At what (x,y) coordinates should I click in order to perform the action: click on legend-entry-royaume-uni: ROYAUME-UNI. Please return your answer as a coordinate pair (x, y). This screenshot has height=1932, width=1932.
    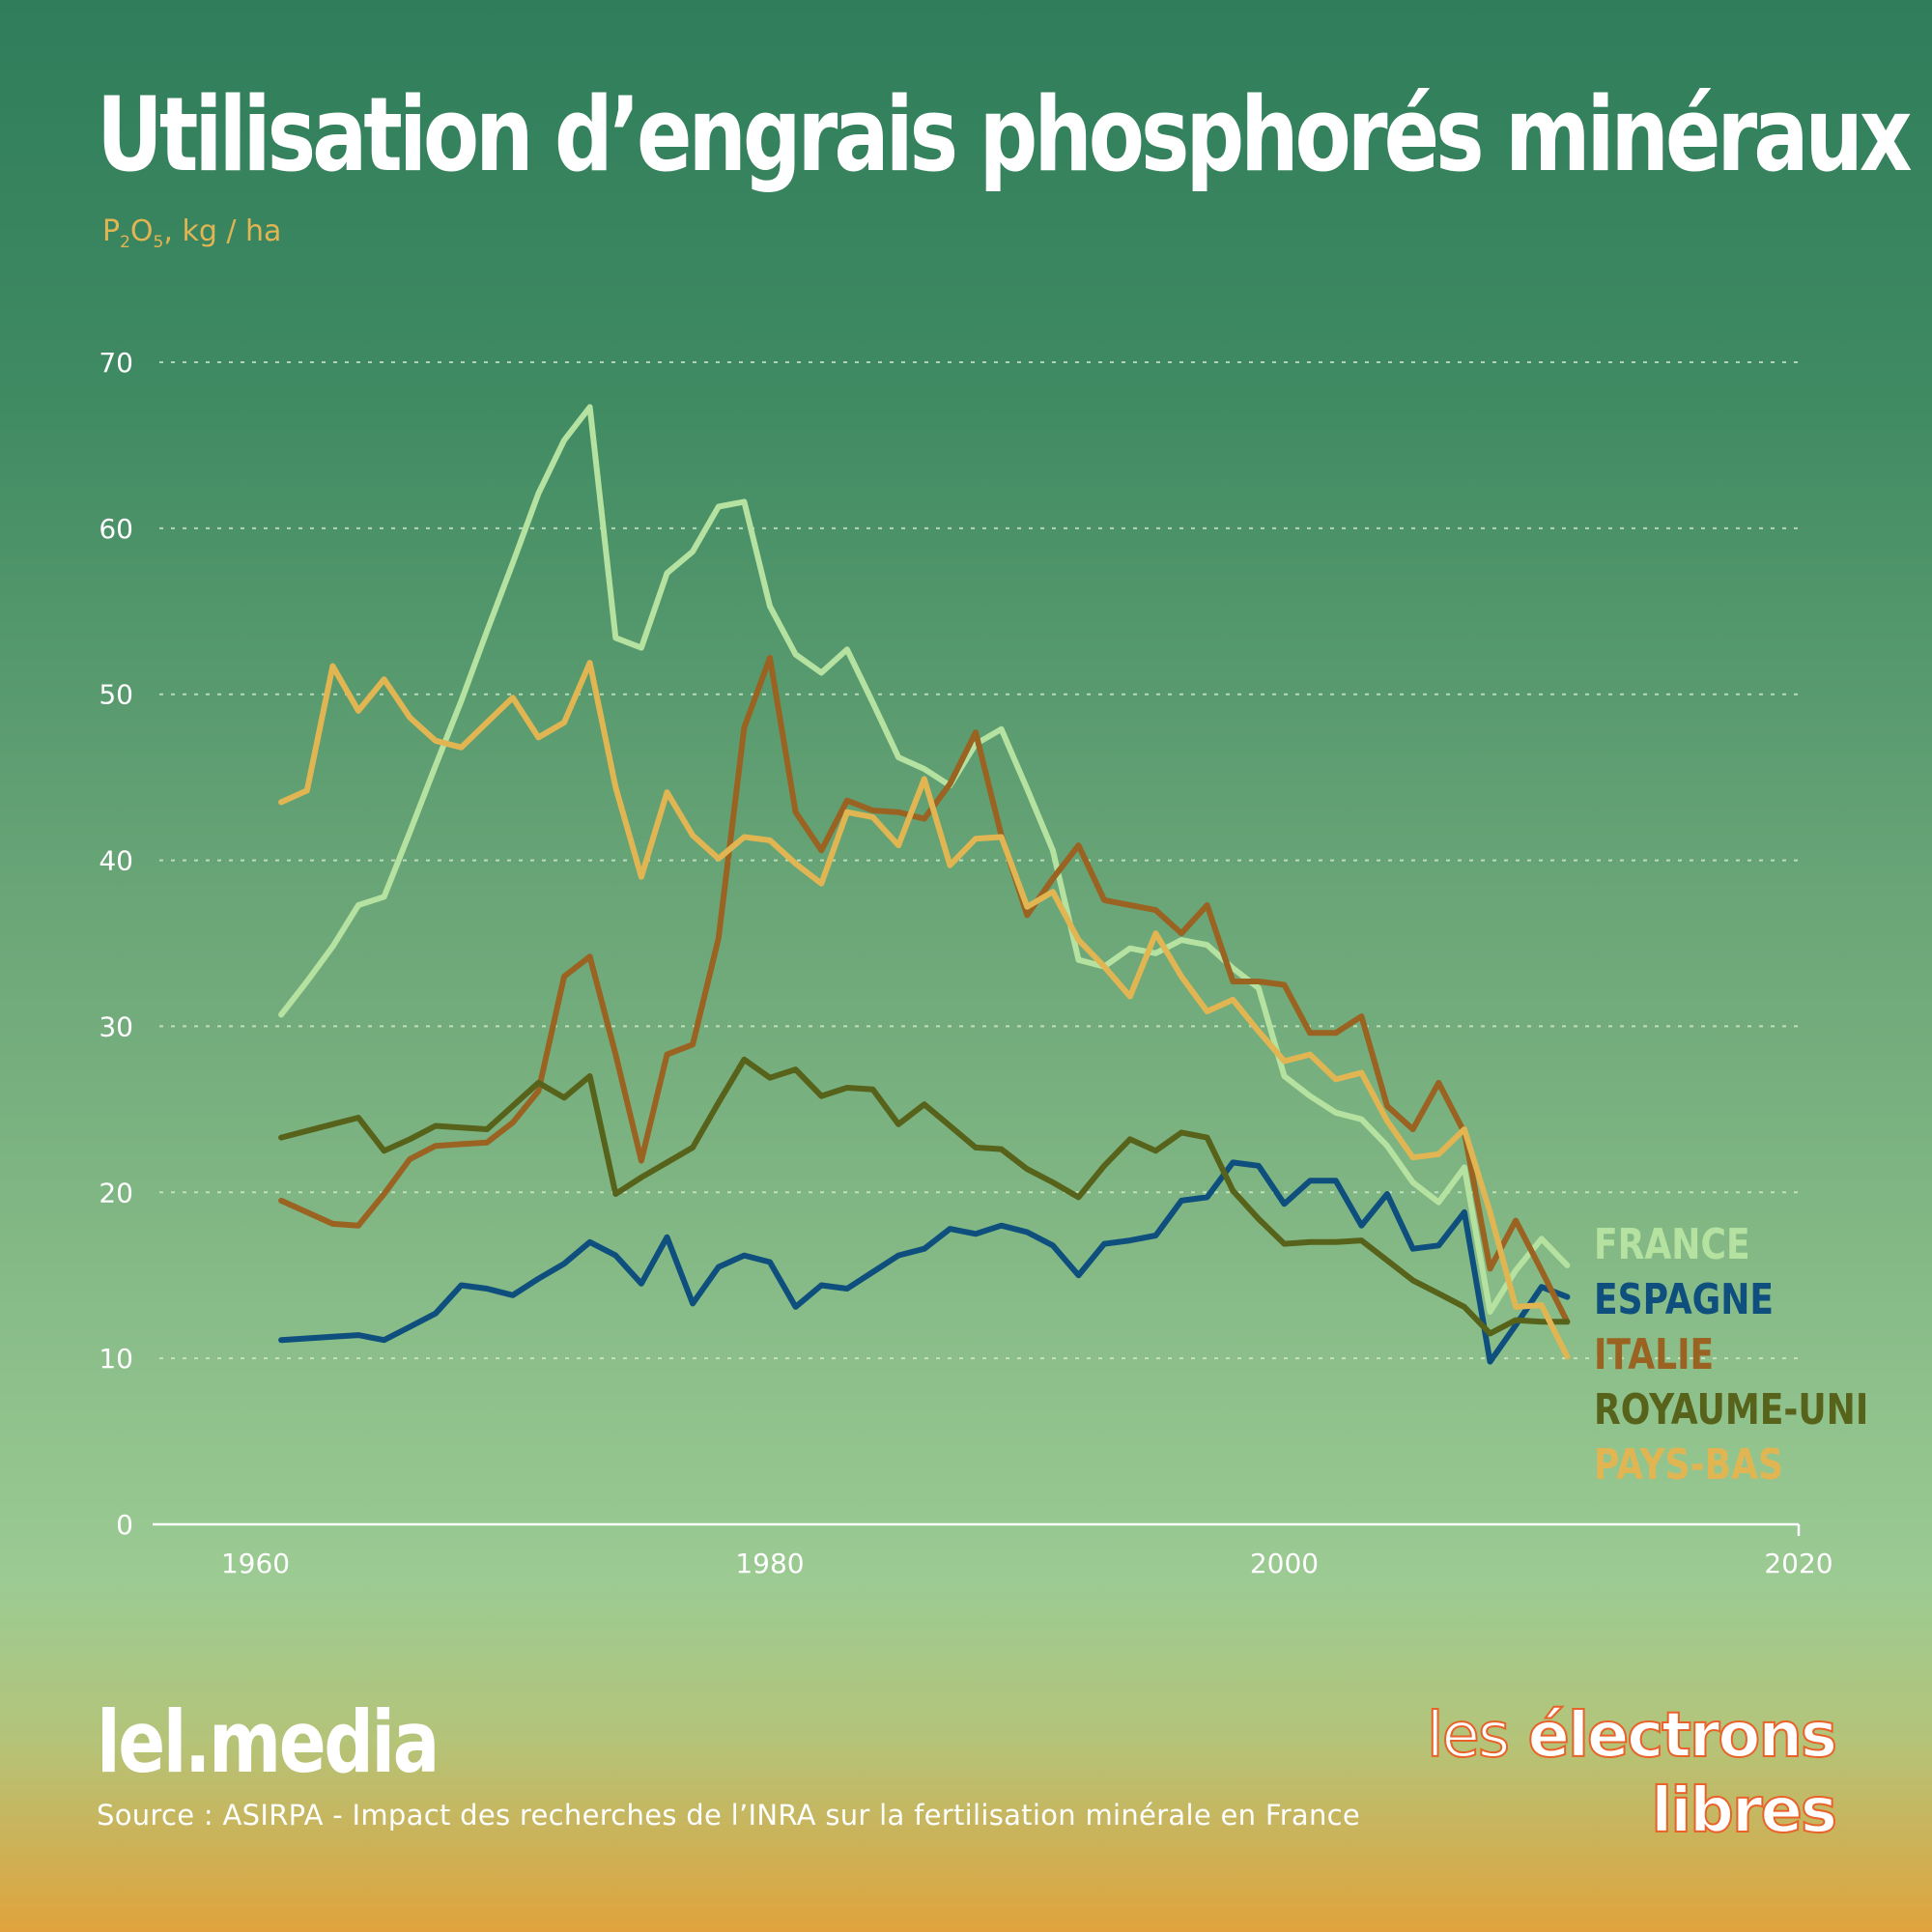
    Looking at the image, I should click on (1731, 1410).